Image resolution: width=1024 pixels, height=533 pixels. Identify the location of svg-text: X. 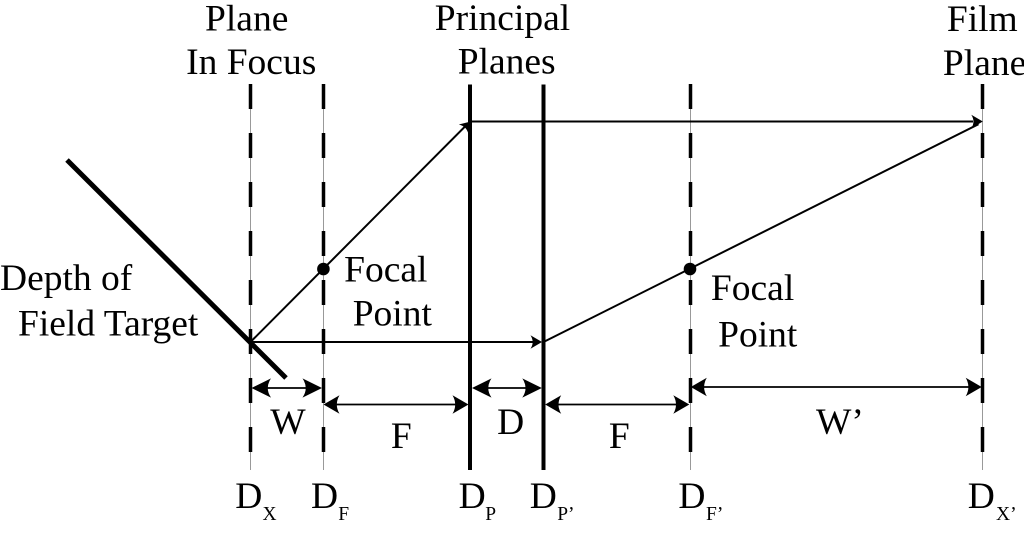
(270, 514).